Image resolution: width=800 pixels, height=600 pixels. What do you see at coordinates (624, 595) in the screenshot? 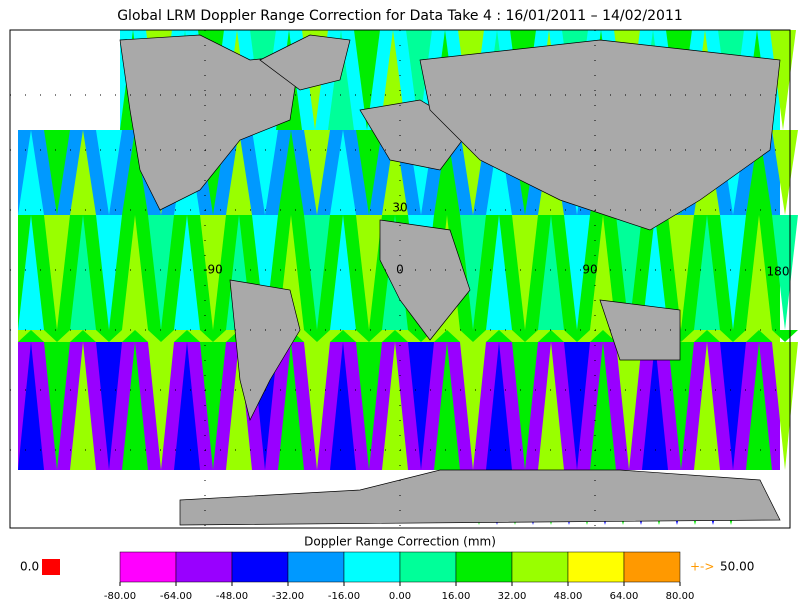
I see `colorbar-tick-label: 64.00` at bounding box center [624, 595].